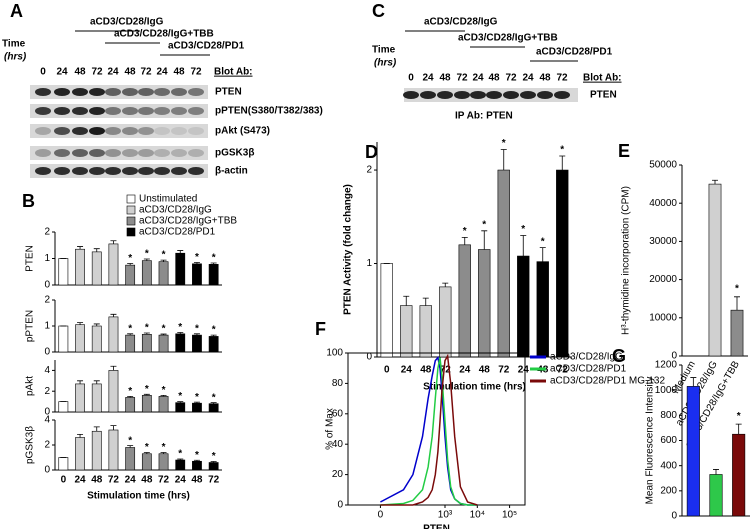  What do you see at coordinates (168, 199) in the screenshot?
I see `legend-label: Unstimulated` at bounding box center [168, 199].